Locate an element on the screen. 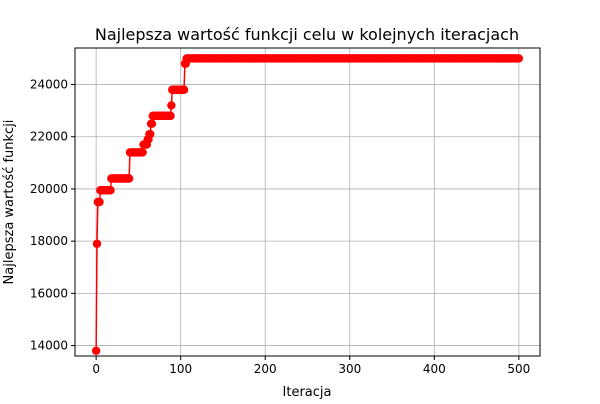 The height and width of the screenshot is (404, 600). x-tick-label: 300 is located at coordinates (349, 369).